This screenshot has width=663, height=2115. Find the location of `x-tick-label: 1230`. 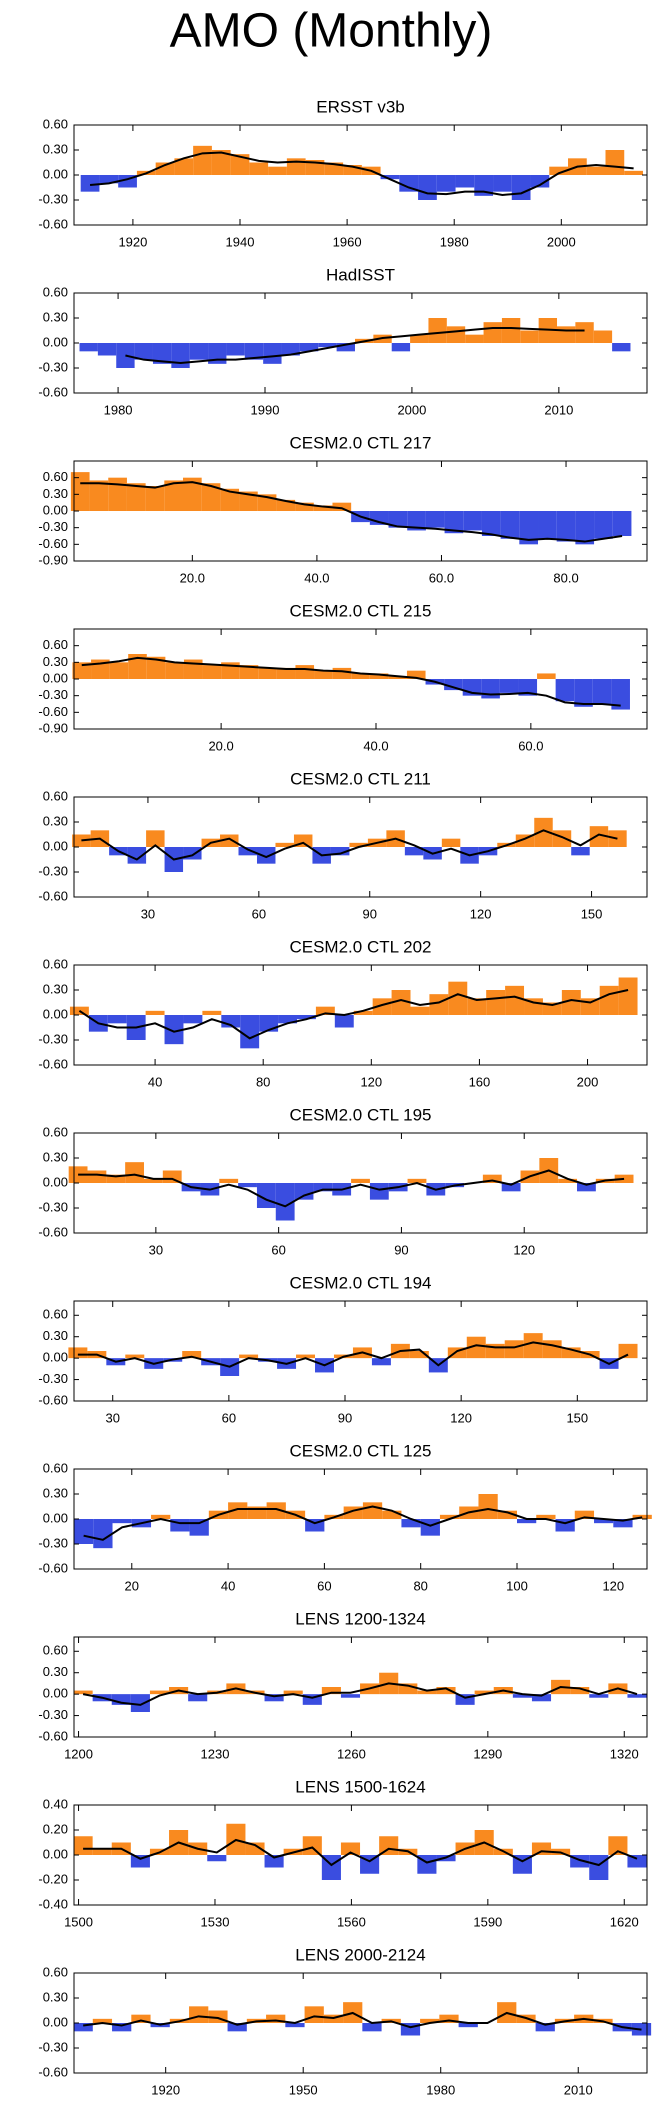

x-tick-label: 1230 is located at coordinates (215, 1753).